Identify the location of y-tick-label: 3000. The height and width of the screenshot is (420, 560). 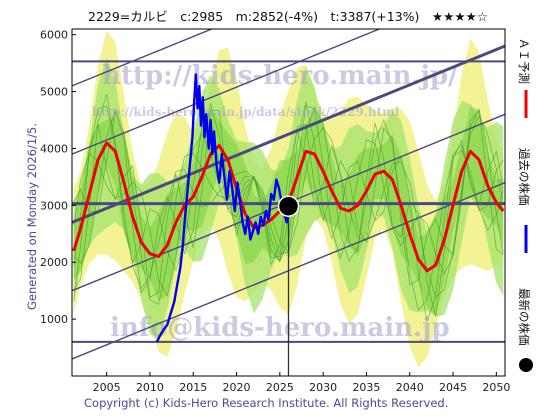
(54, 205).